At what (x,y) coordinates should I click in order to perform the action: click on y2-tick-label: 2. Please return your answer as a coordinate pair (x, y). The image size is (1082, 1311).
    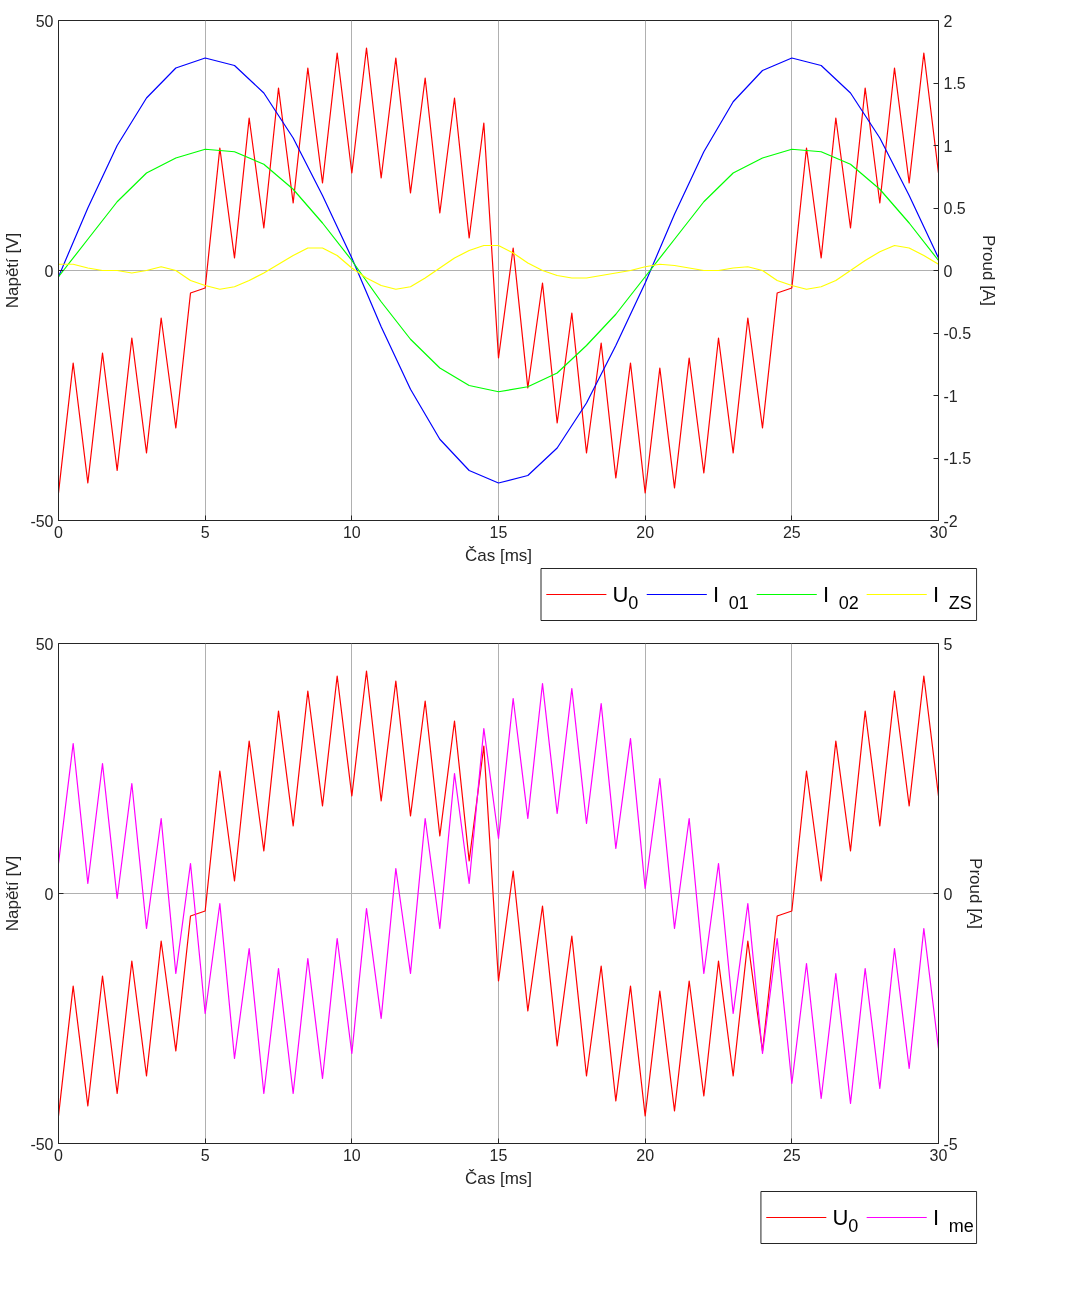
    Looking at the image, I should click on (948, 21).